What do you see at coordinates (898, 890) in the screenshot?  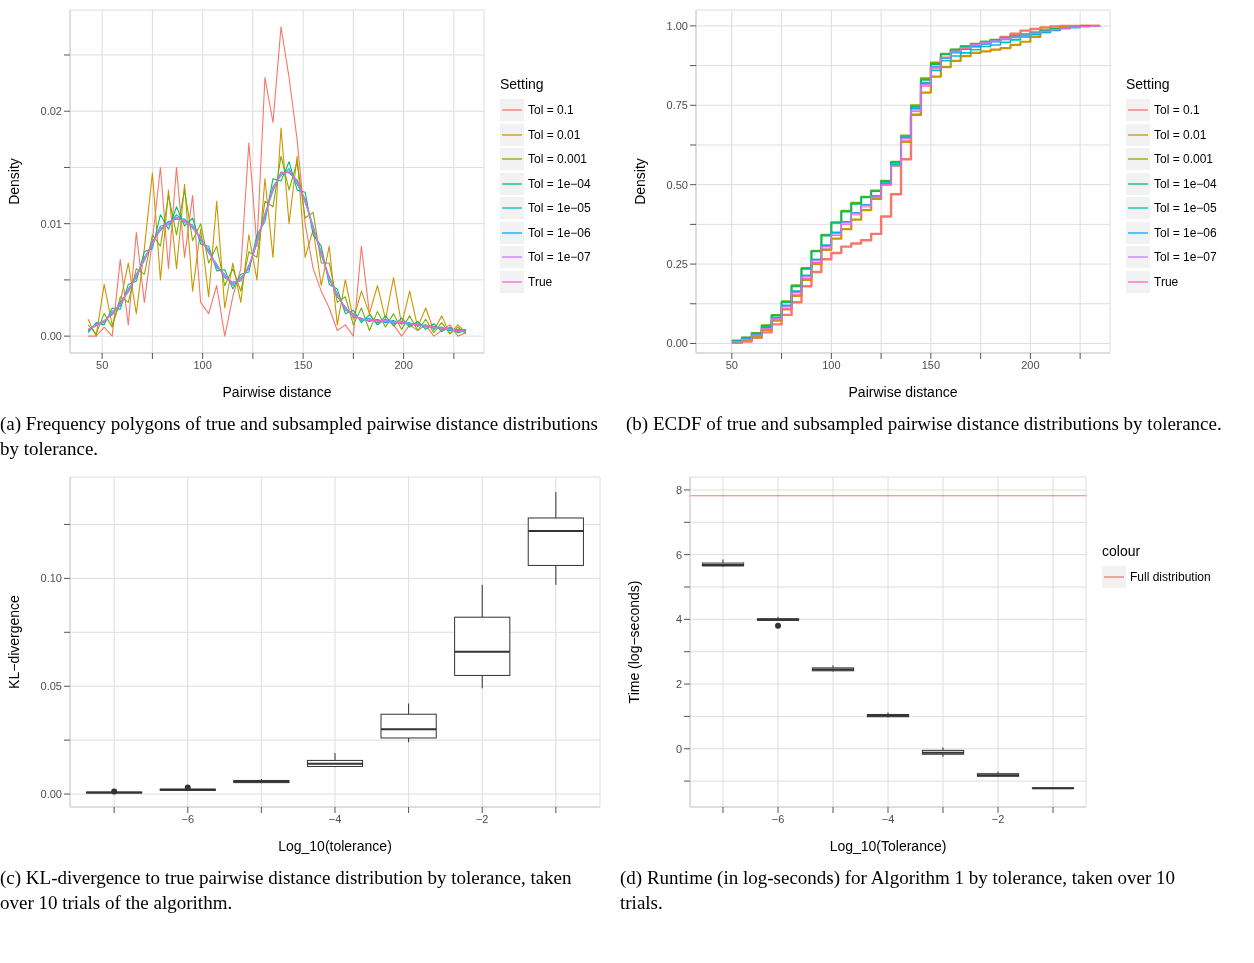 I see `text: (d) Runtime (in log-seconds) for Algorithm 1 by tolerance, taken over 10 trials.` at bounding box center [898, 890].